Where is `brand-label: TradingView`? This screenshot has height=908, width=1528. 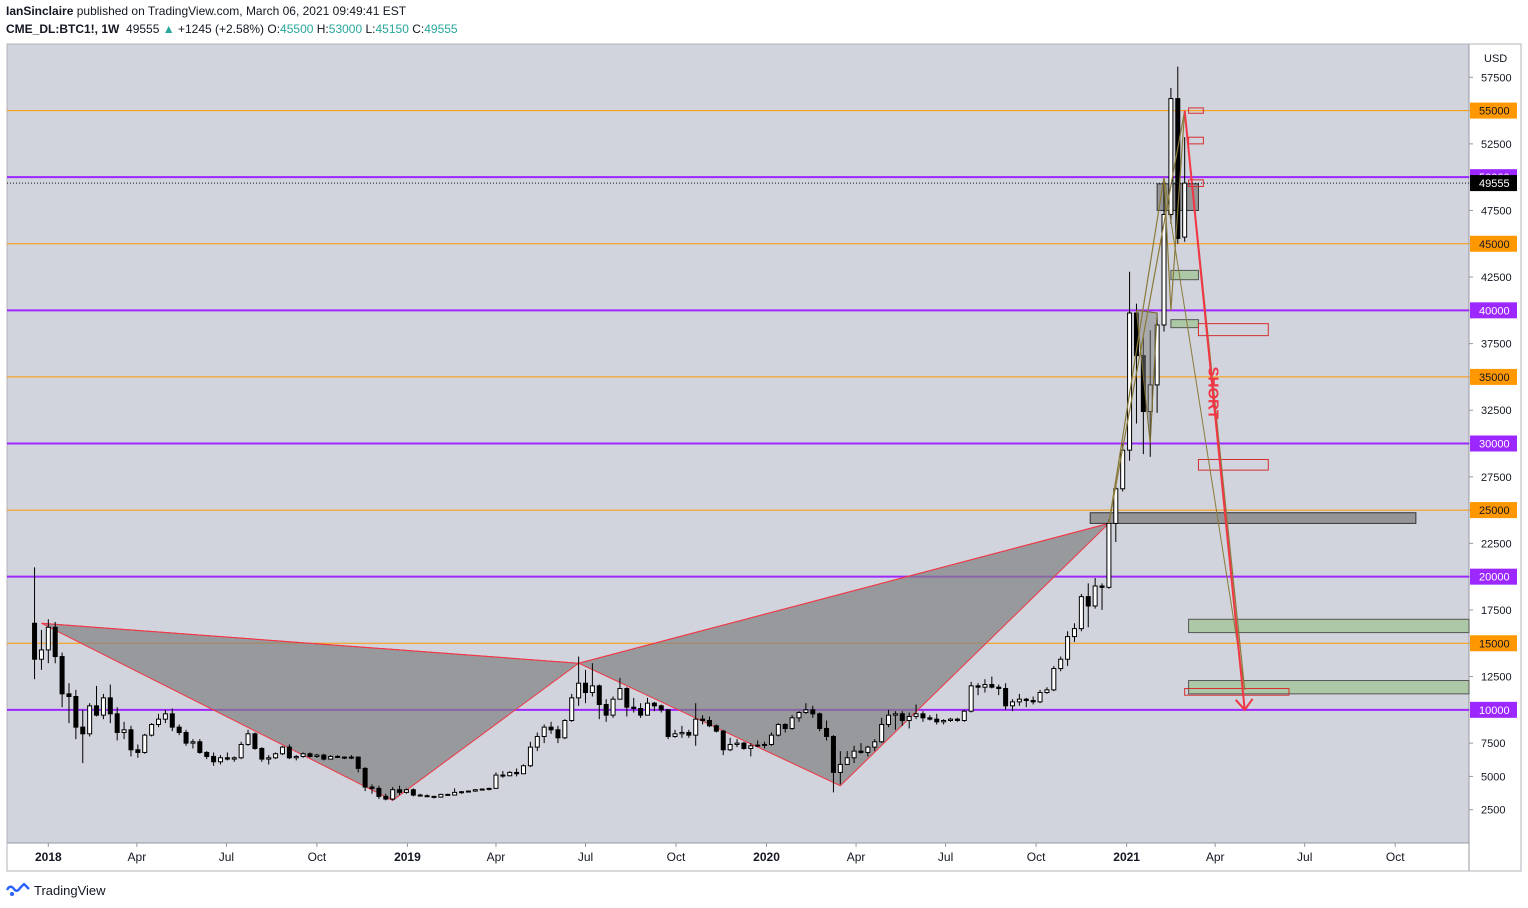
brand-label: TradingView is located at coordinates (70, 890).